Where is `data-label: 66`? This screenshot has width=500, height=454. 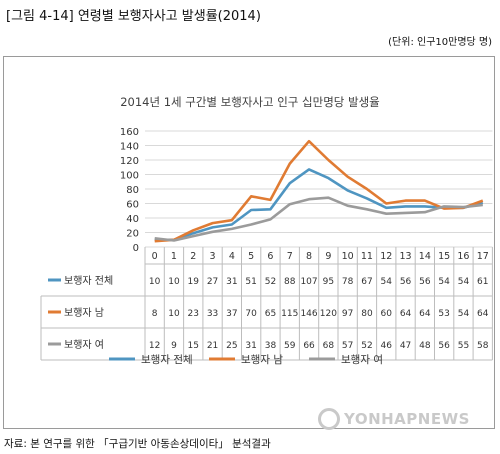 data-label: 66 is located at coordinates (309, 346).